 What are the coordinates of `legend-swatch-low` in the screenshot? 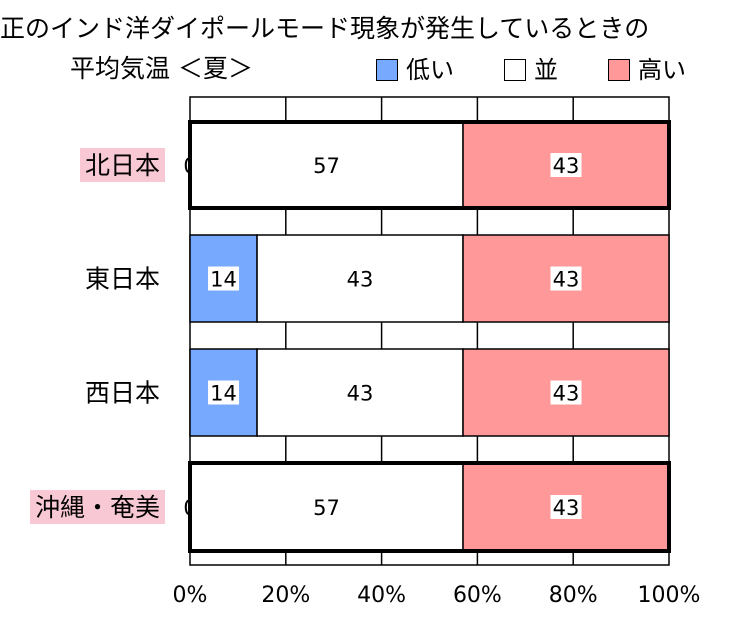 It's located at (387, 70).